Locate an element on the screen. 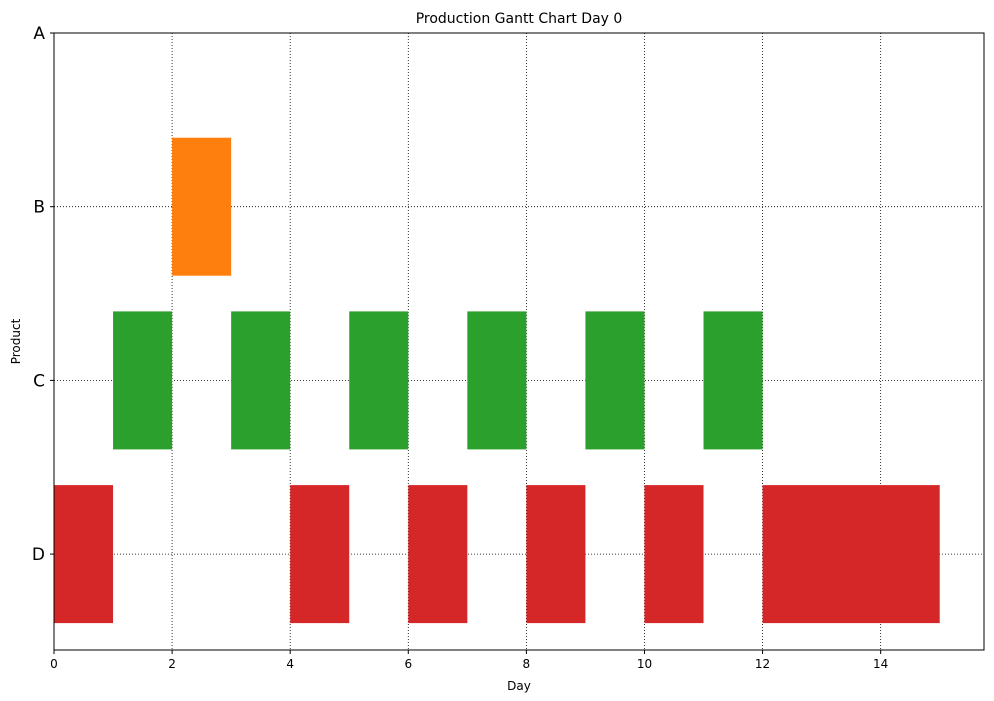  x-axis-title: Day is located at coordinates (519, 686).